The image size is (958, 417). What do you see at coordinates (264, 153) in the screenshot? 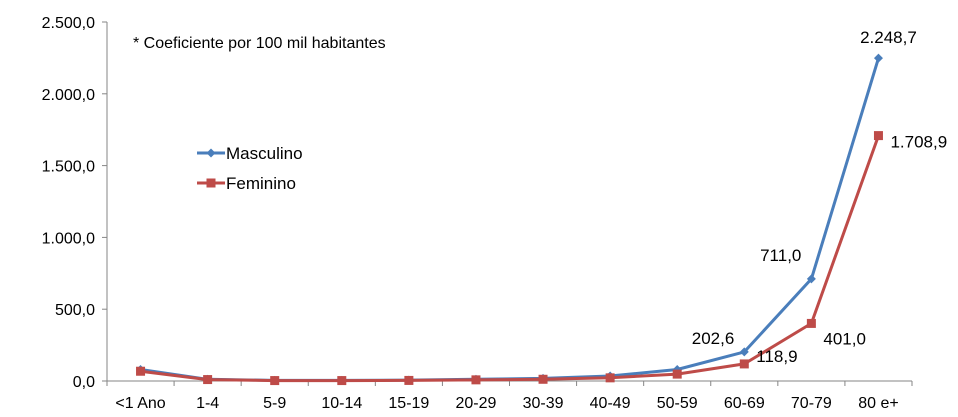
I see `legend-label-masculino: Masculino` at bounding box center [264, 153].